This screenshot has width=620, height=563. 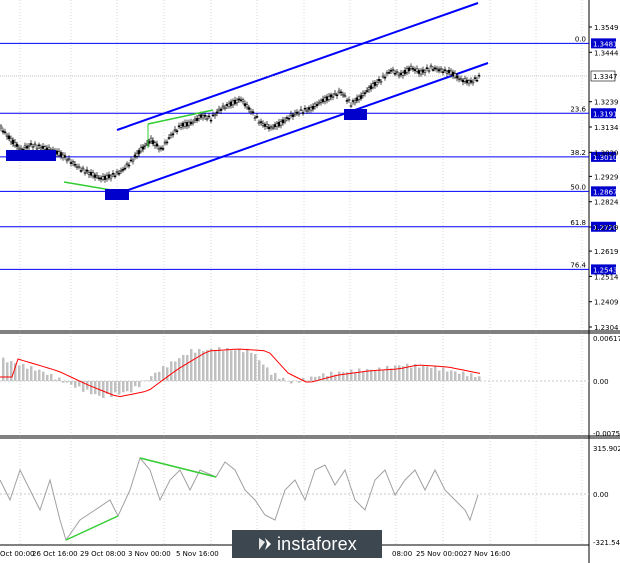 I want to click on macd-histogram, so click(x=241, y=372).